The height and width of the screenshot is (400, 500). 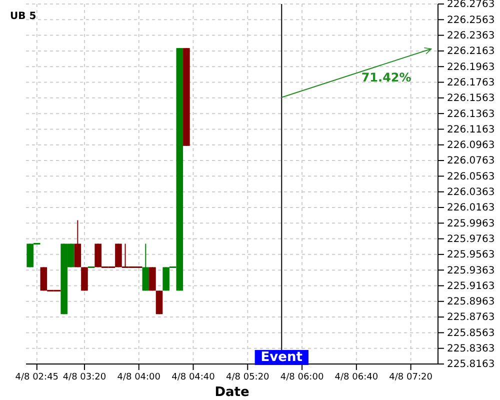 I want to click on x-tick-label: 4/8 02:45, so click(x=37, y=377).